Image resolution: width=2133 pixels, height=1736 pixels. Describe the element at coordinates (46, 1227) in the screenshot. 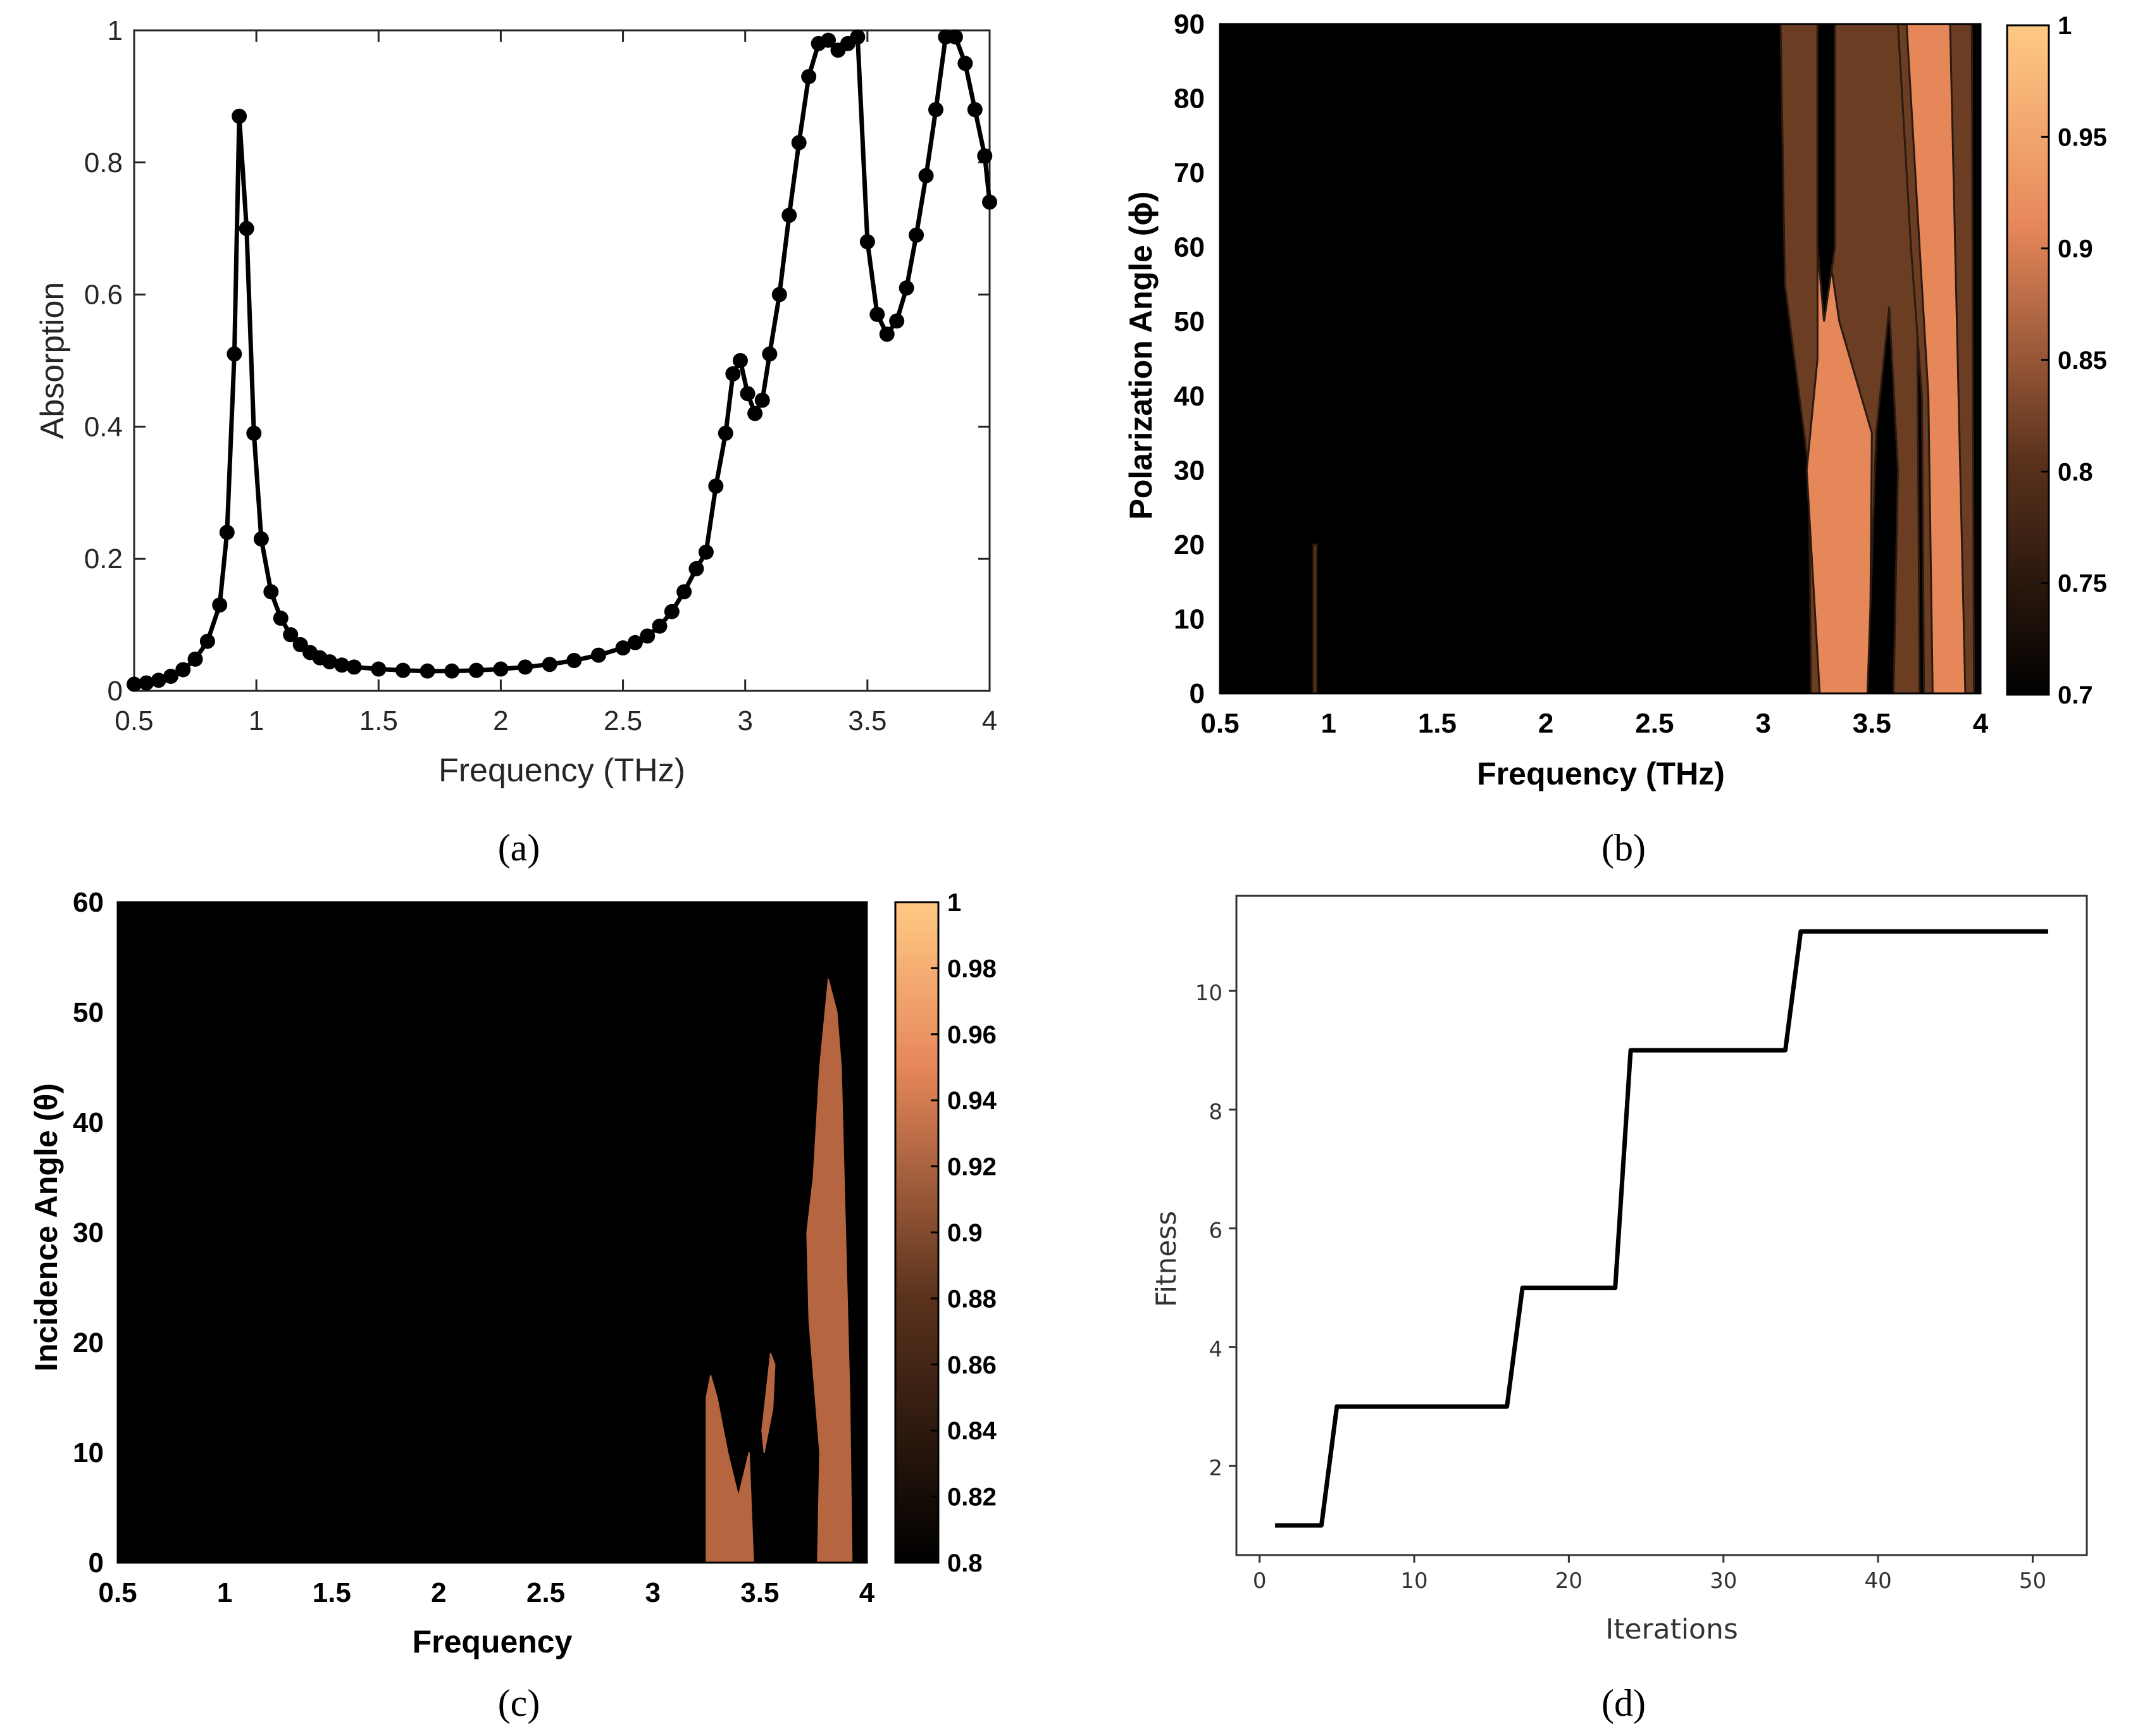

I see `panel-c-ylabel: Incidence Angle (θ)` at that location.